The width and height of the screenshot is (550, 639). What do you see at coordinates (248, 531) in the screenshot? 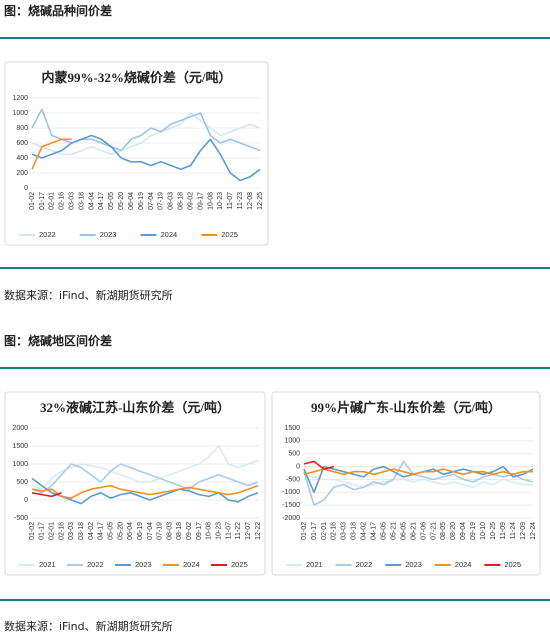
I see `x-tick-label: 12-07` at bounding box center [248, 531].